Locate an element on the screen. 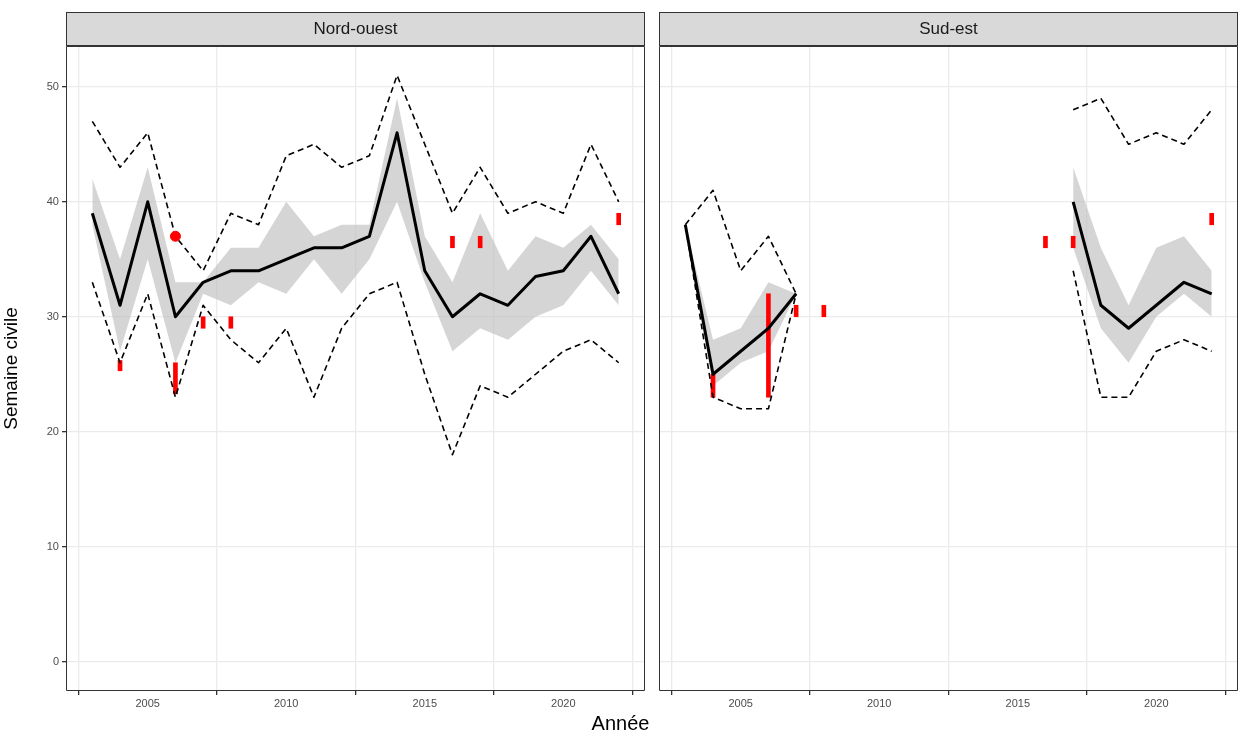 This screenshot has width=1241, height=737. x-axis-title: Année is located at coordinates (620, 723).